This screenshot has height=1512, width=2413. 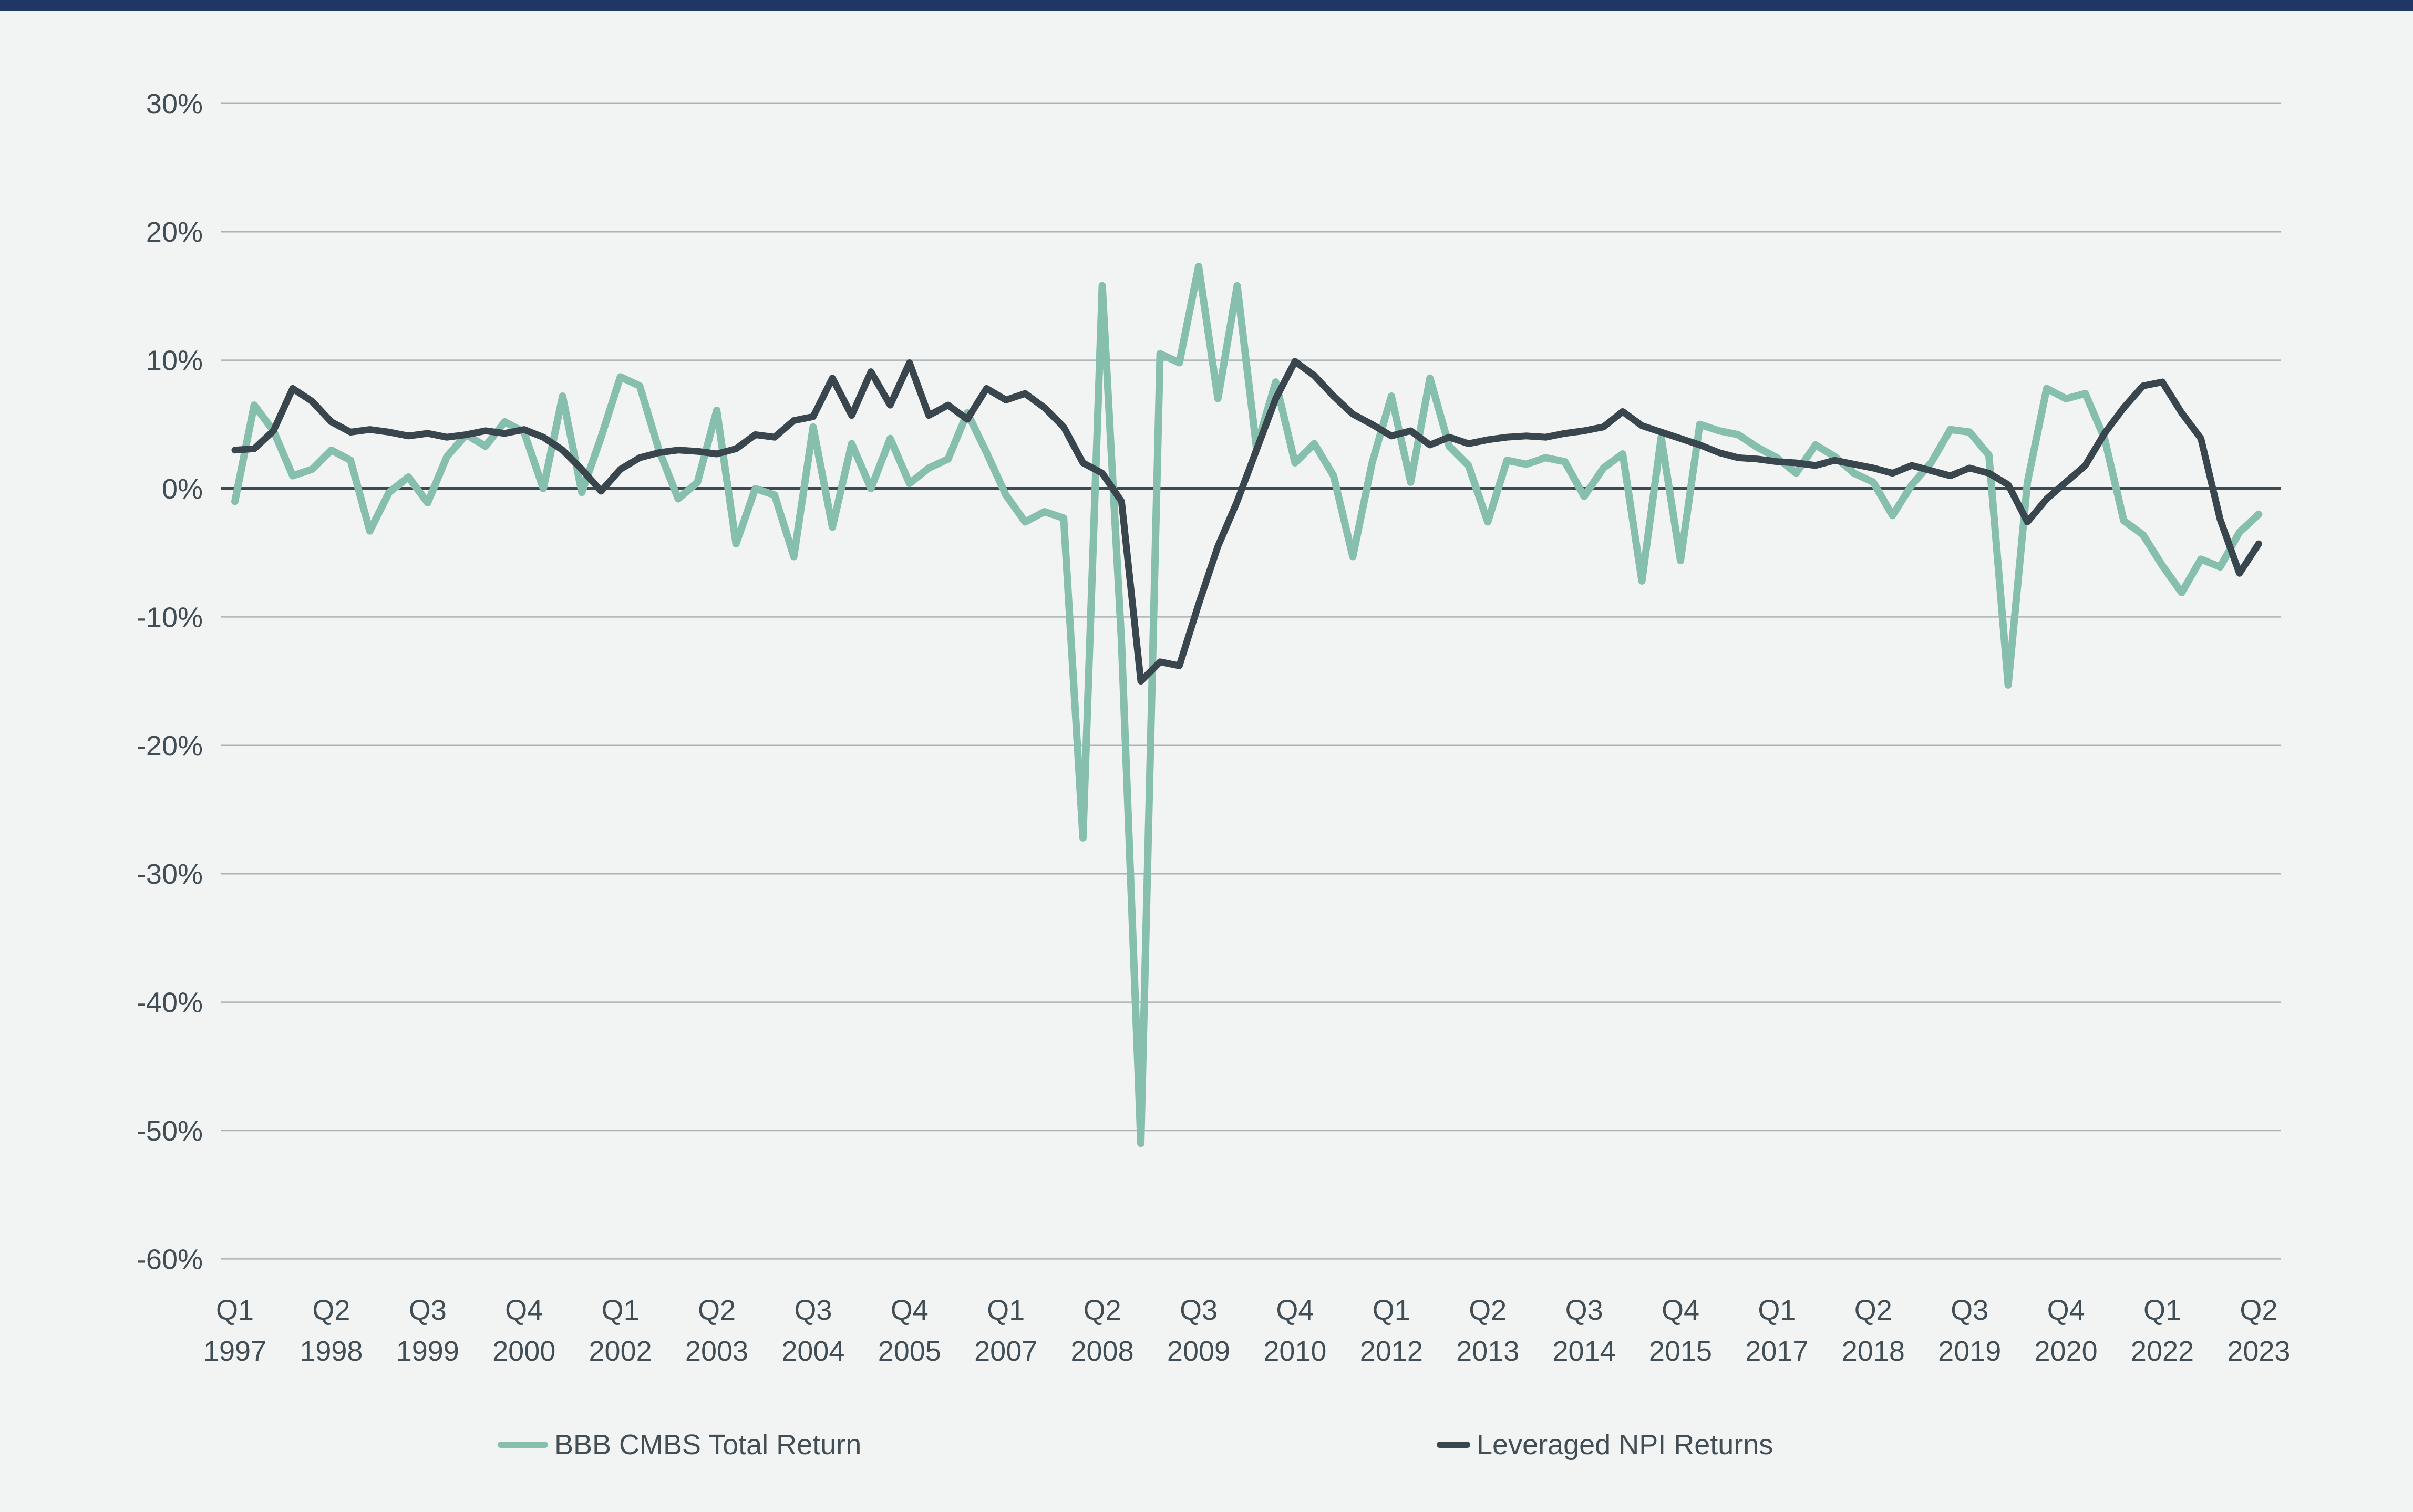 What do you see at coordinates (909, 1351) in the screenshot?
I see `x-tick-year-label: 2005` at bounding box center [909, 1351].